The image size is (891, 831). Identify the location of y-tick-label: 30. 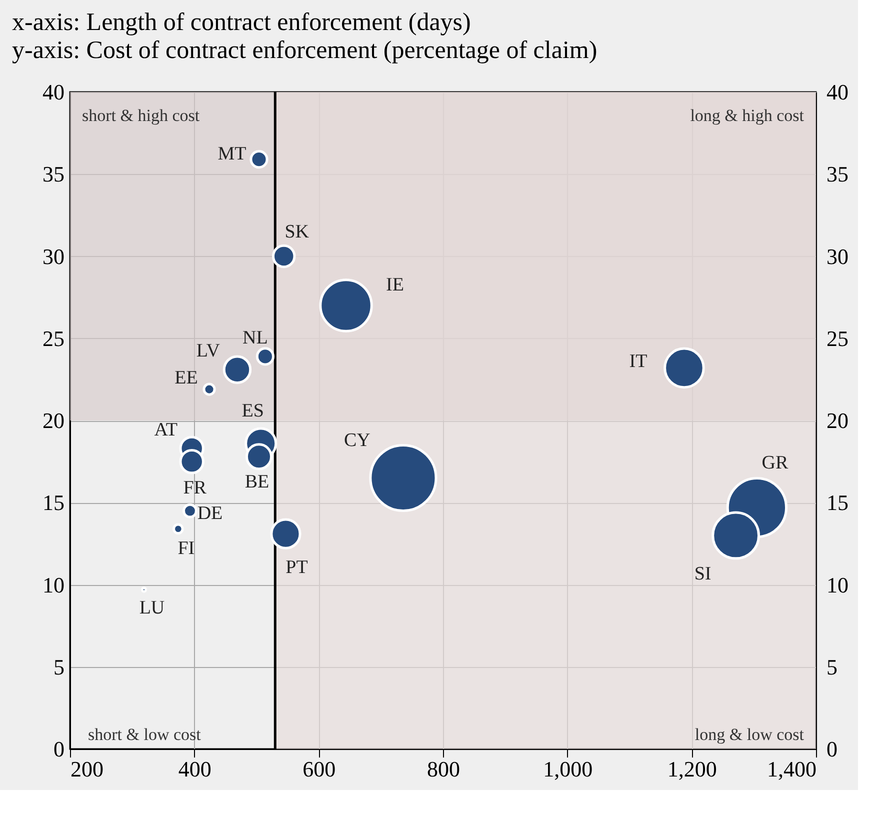
(53, 256).